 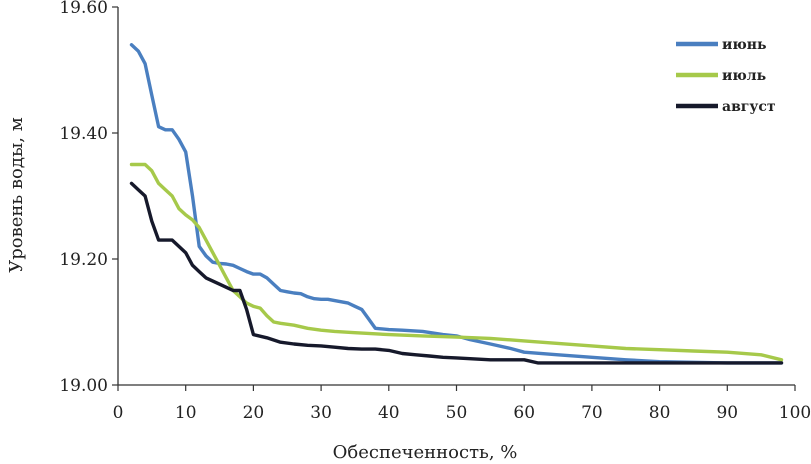 I want to click on x-tick-label: 40, so click(x=389, y=413).